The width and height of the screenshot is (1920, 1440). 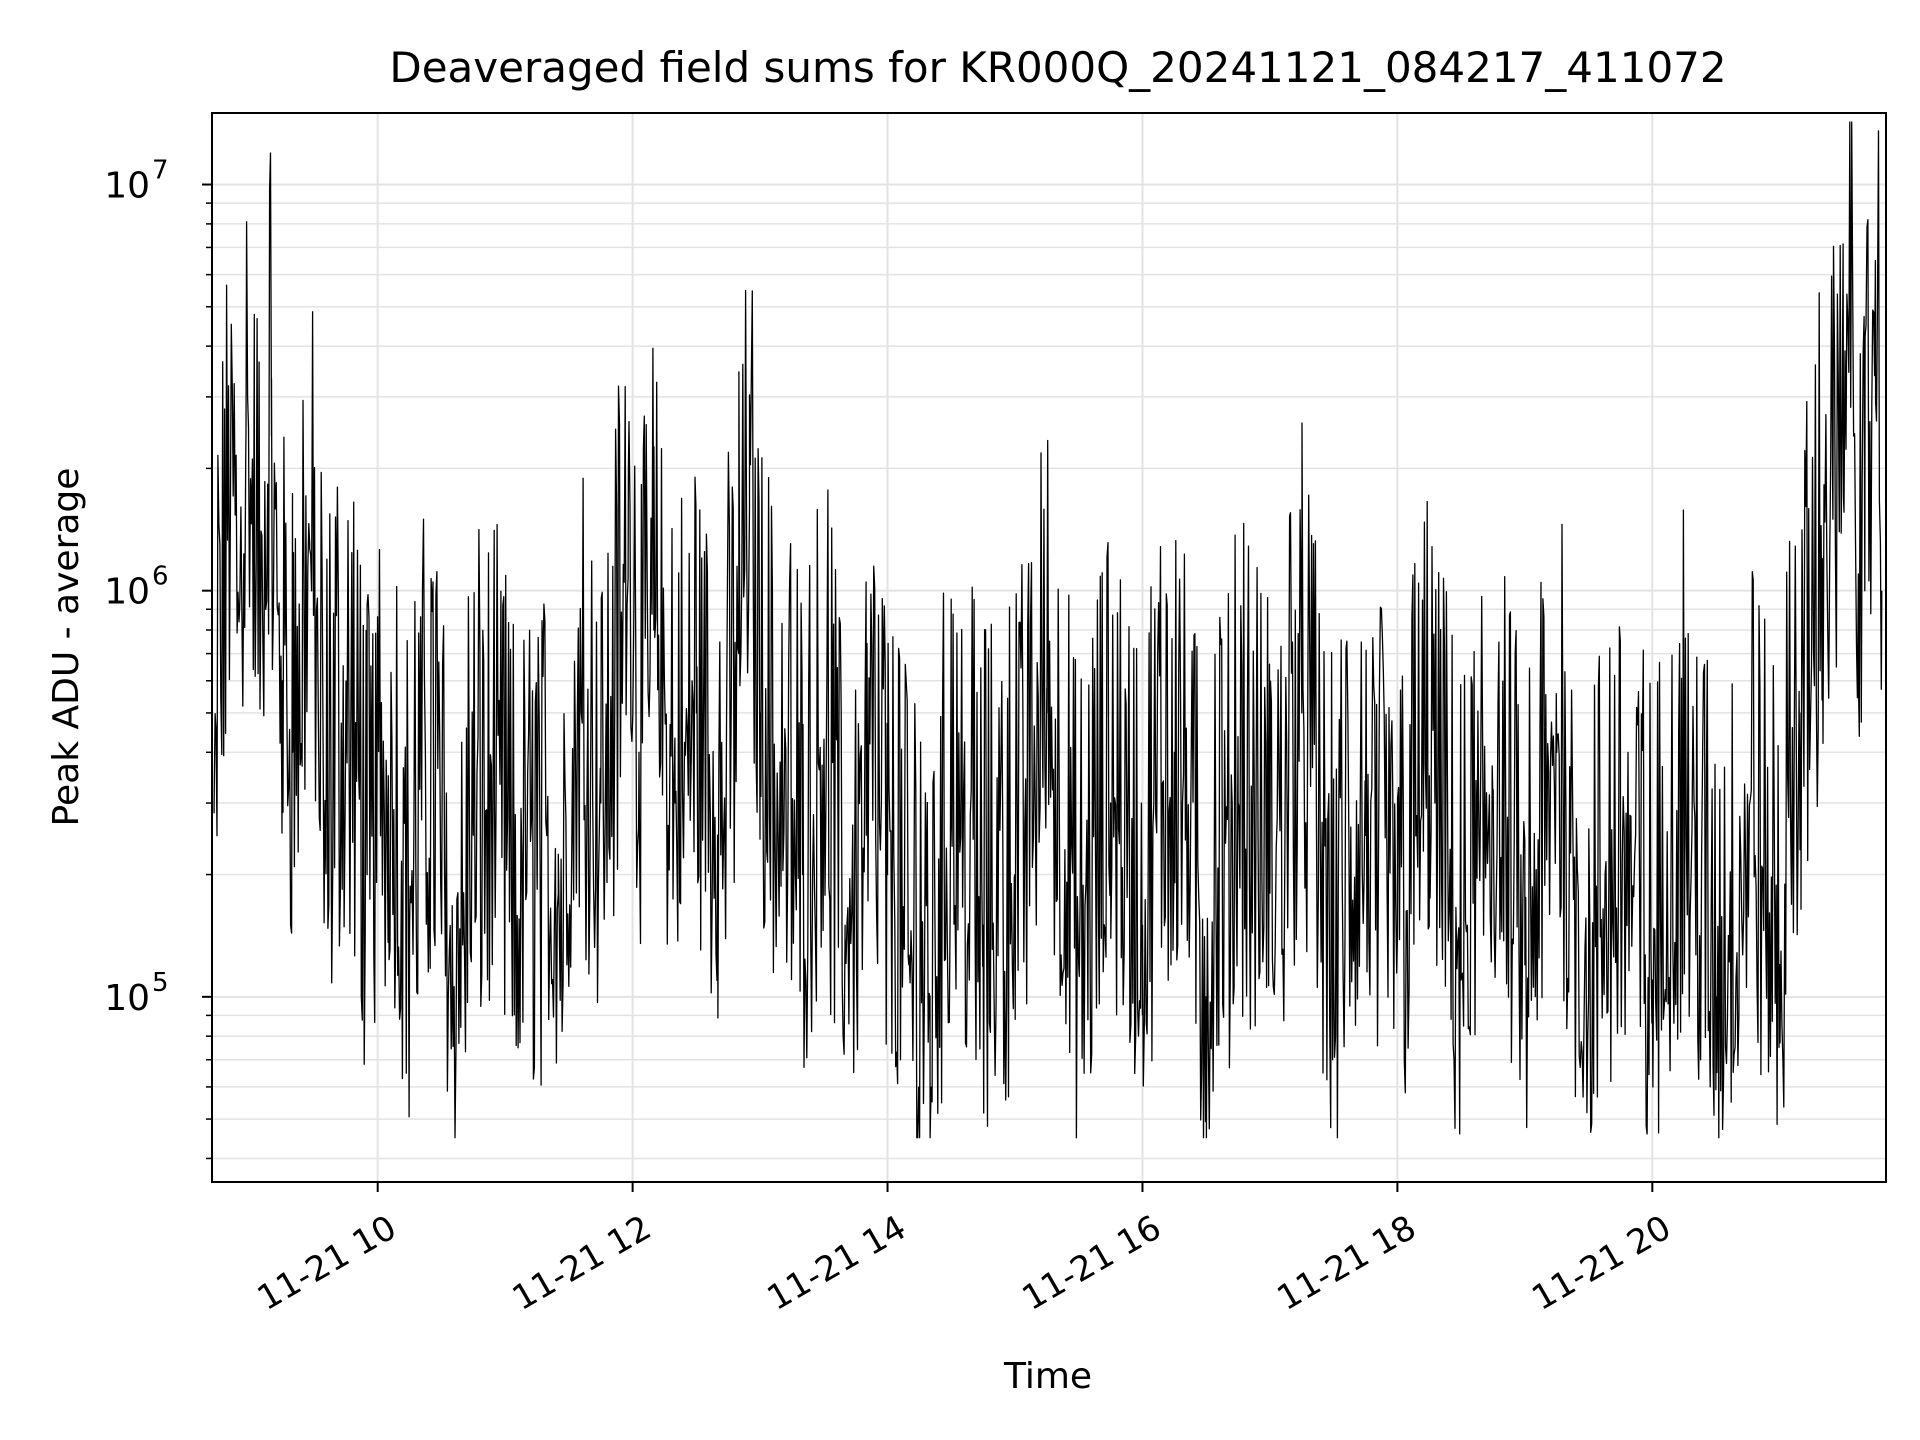 What do you see at coordinates (66, 647) in the screenshot?
I see `y-axis-label: Peak ADU - average` at bounding box center [66, 647].